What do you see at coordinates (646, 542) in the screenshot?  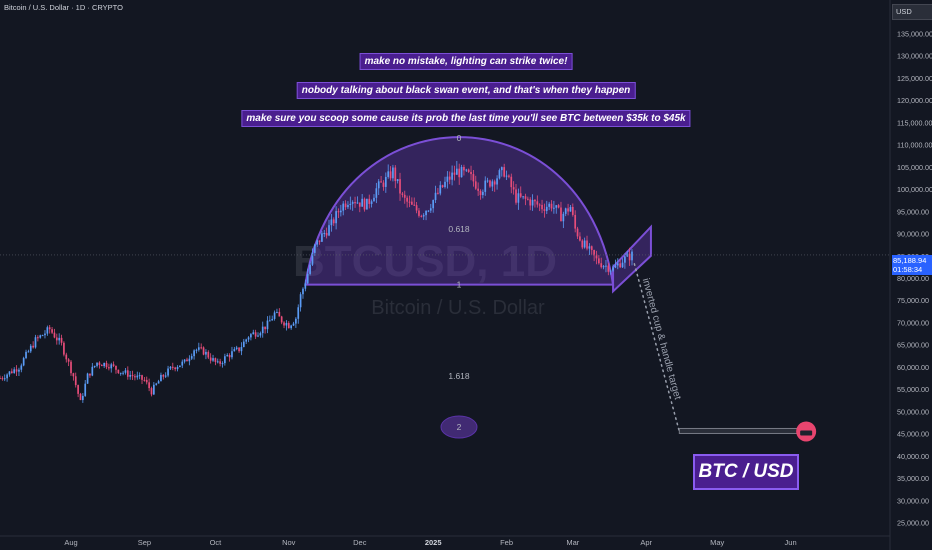 I see `x-tick-label: Apr` at bounding box center [646, 542].